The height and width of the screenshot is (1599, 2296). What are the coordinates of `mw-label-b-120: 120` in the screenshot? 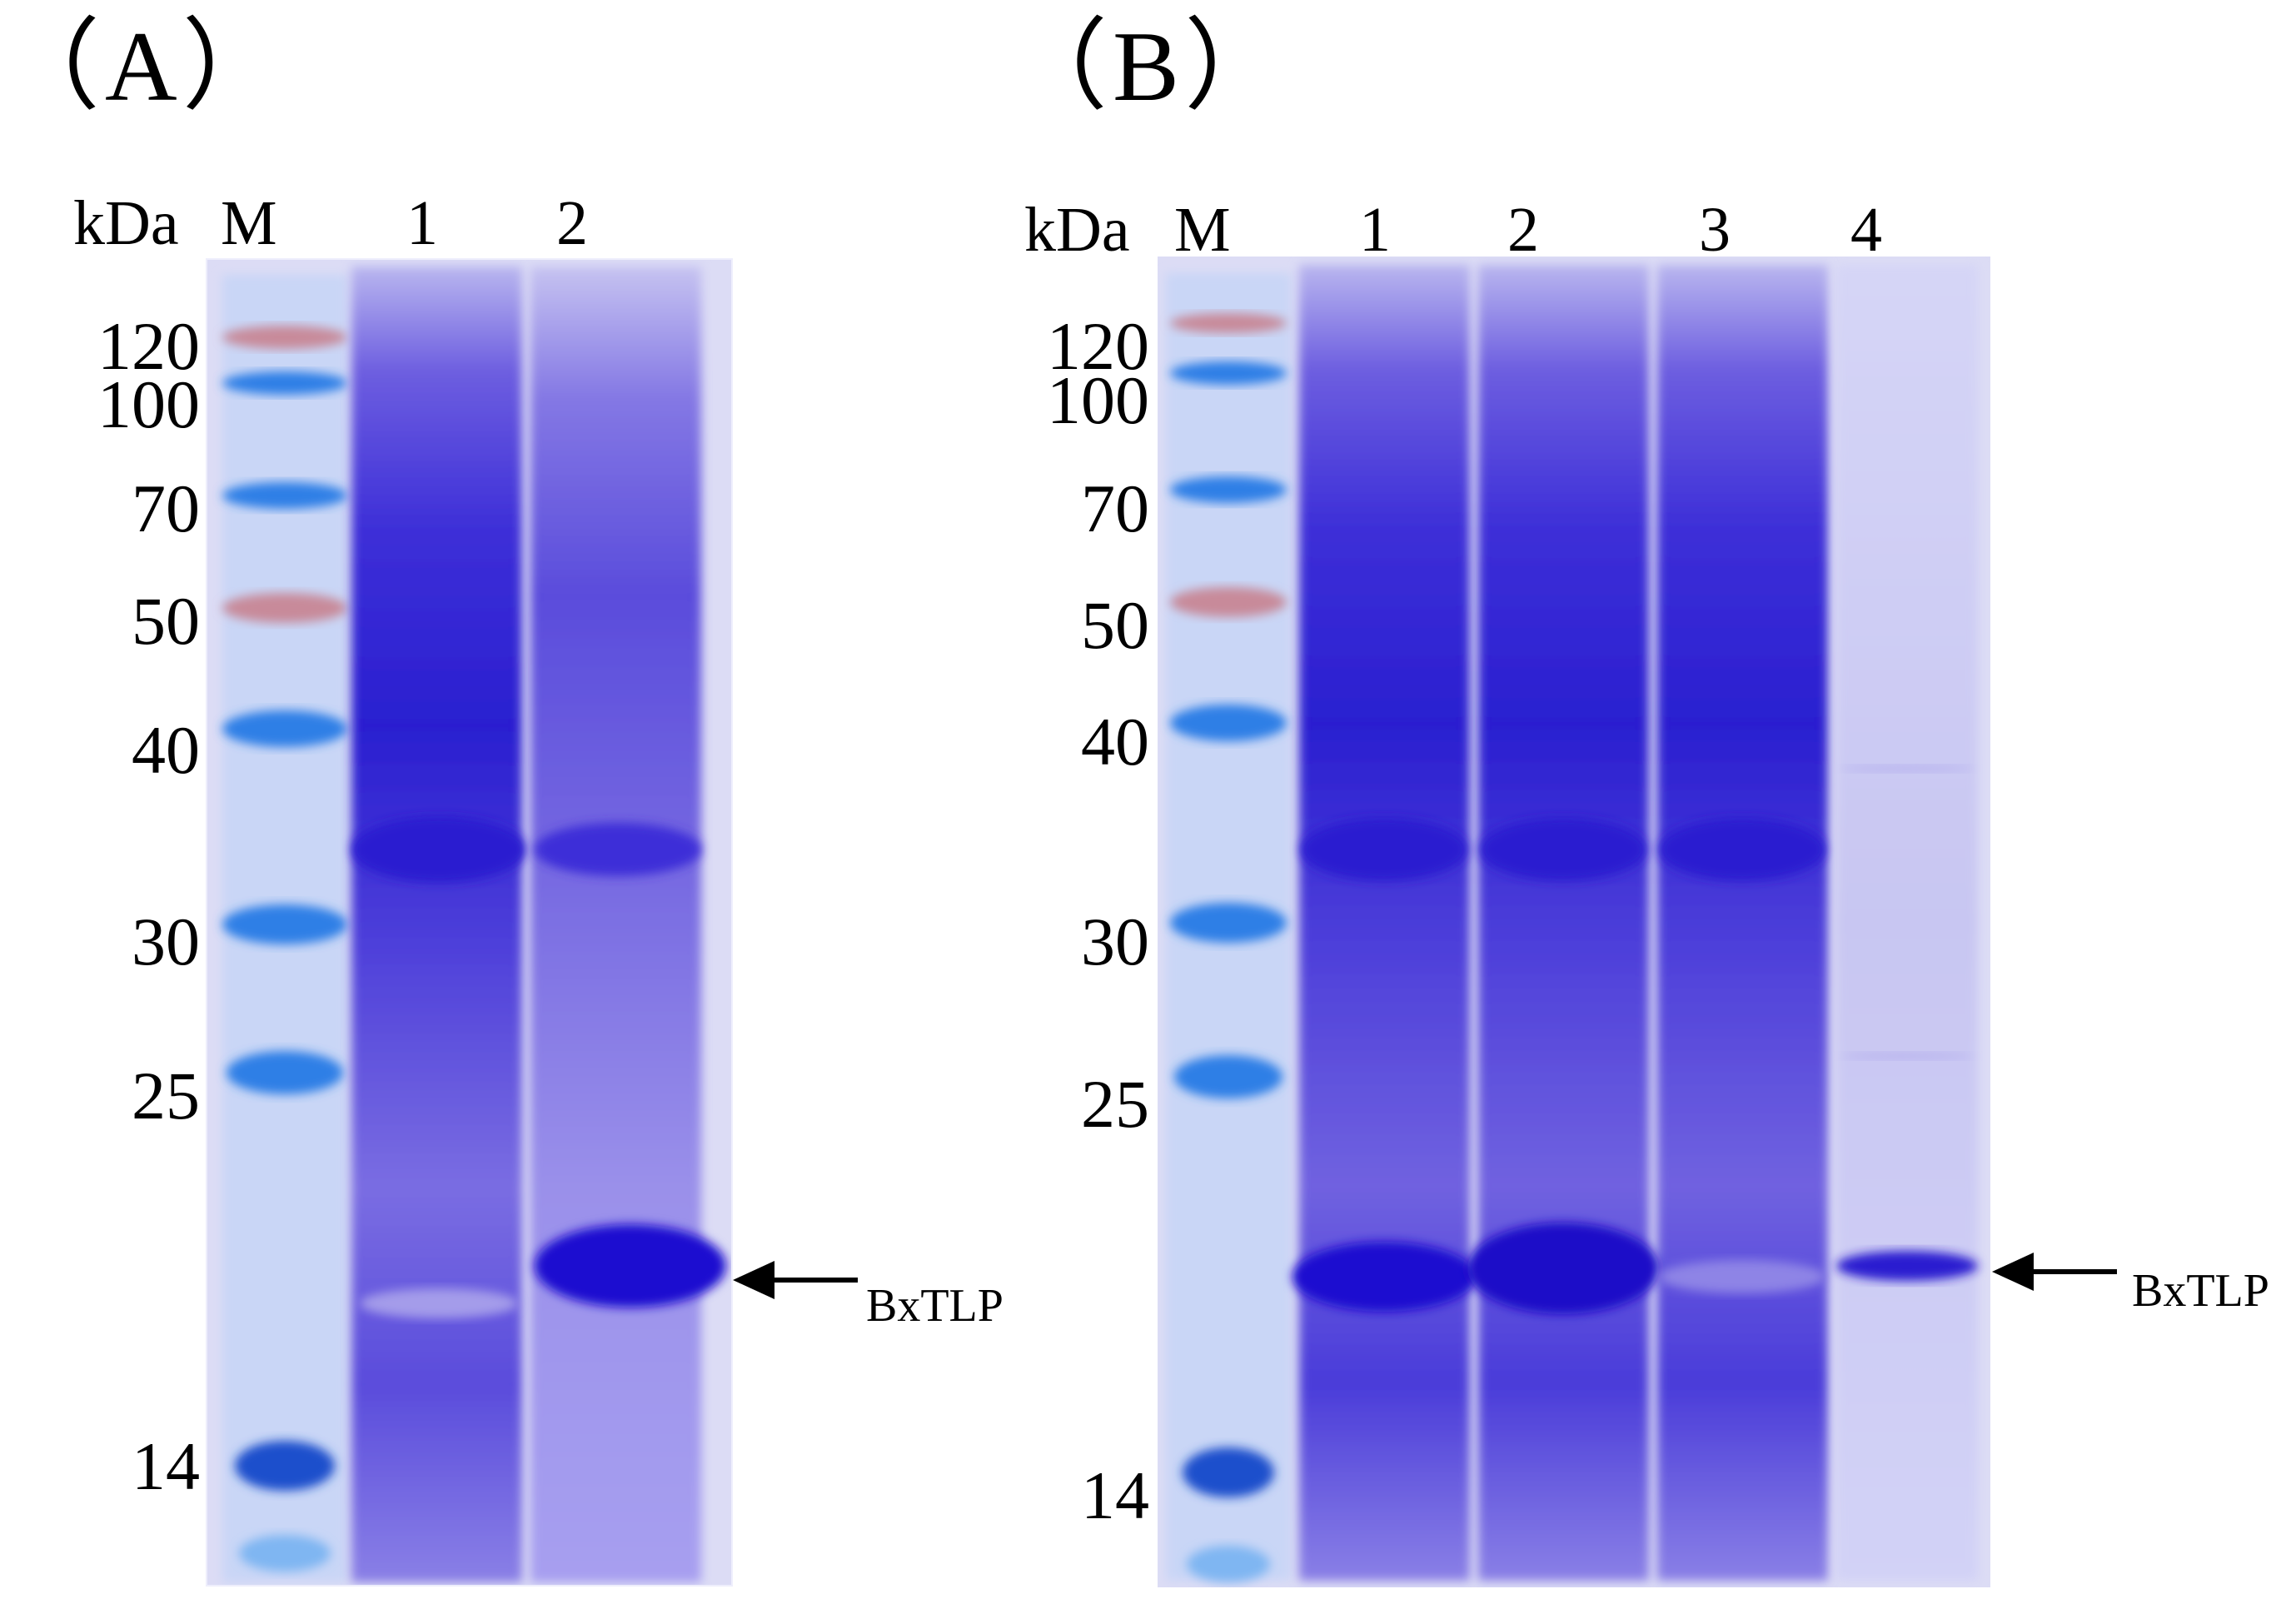 It's located at (1098, 346).